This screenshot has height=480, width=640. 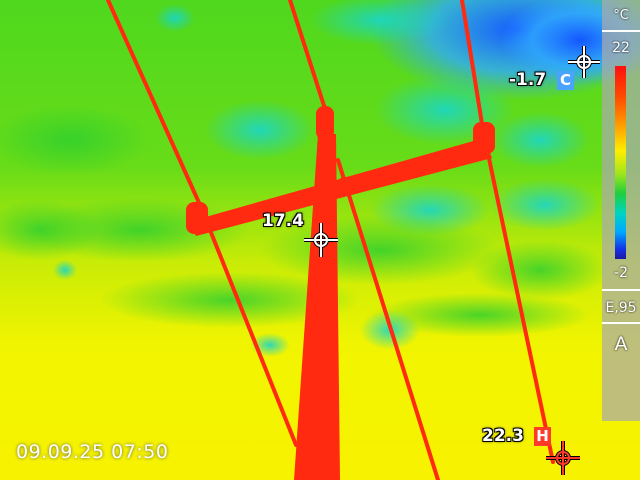 I want to click on unit-label: °C, so click(x=621, y=15).